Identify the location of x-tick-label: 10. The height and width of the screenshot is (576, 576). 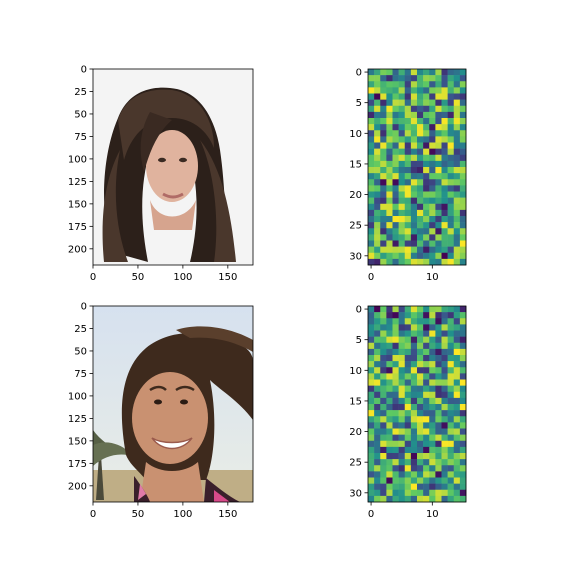
(432, 514).